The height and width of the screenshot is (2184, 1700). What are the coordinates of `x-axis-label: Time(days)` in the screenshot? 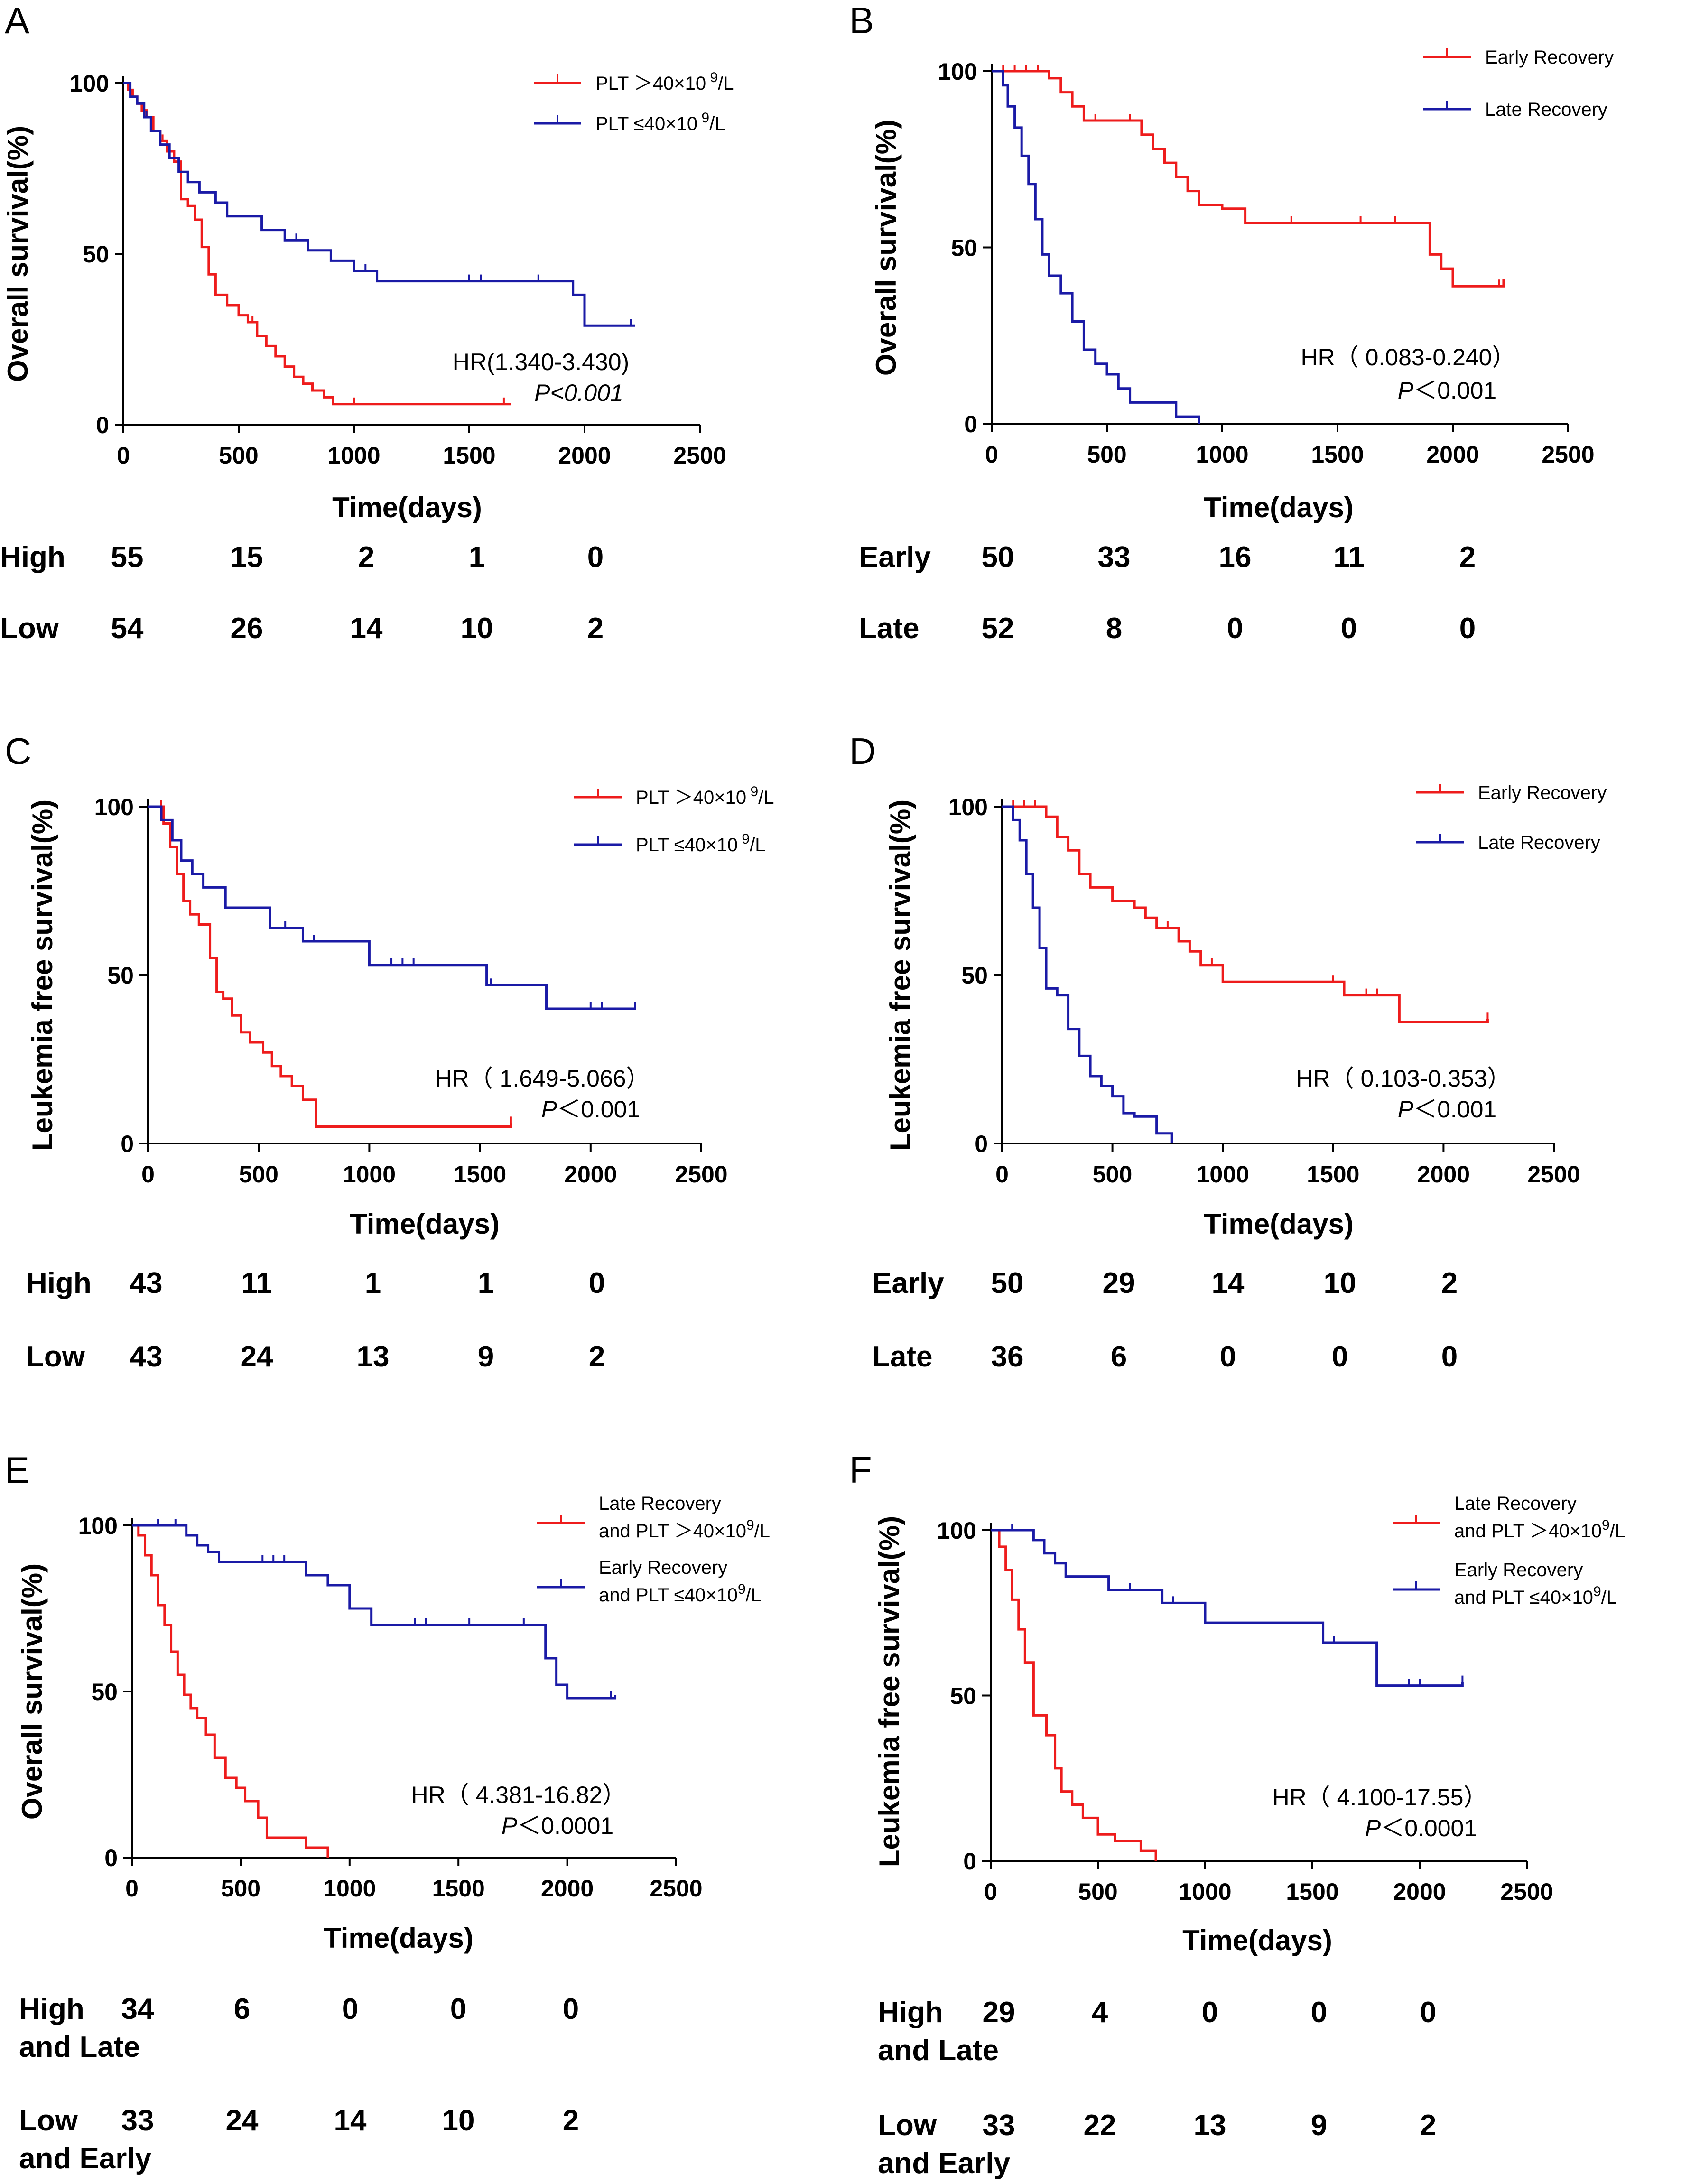 It's located at (425, 1224).